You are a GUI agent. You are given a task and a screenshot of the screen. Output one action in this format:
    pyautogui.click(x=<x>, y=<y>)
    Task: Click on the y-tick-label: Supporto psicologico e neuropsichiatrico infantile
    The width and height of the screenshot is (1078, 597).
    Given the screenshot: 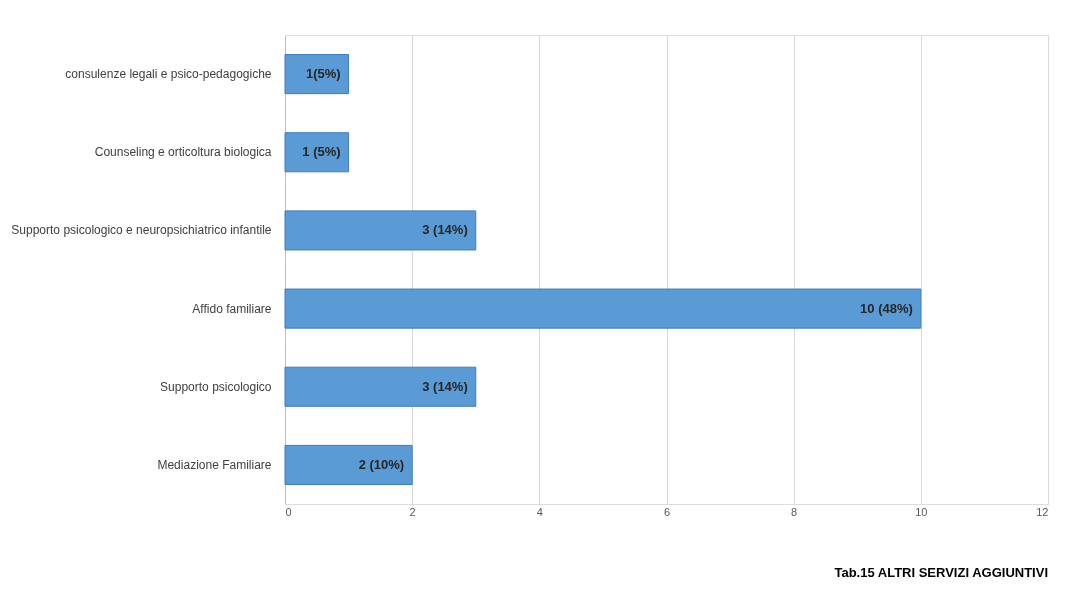 What is the action you would take?
    pyautogui.click(x=141, y=230)
    